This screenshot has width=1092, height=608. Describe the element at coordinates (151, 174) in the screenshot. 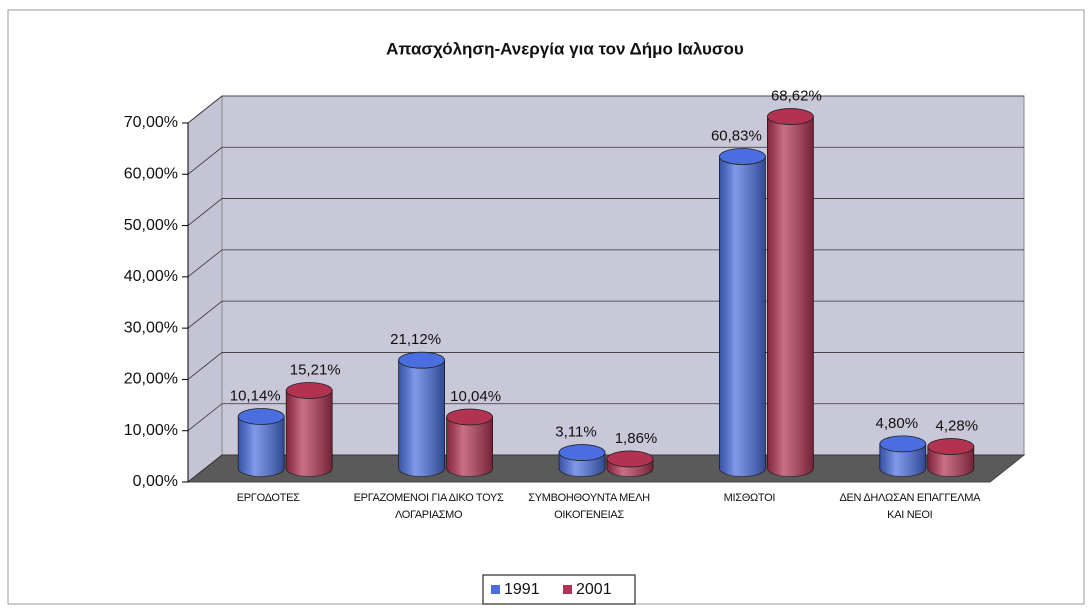

I see `y-tick-label: 60,00%` at that location.